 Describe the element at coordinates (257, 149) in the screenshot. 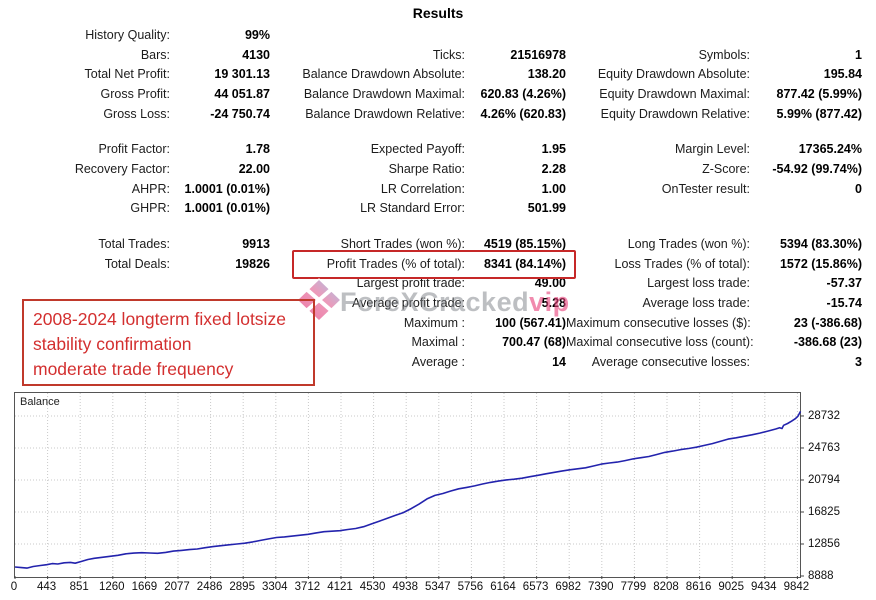

I see `stat-value: 1.78` at that location.